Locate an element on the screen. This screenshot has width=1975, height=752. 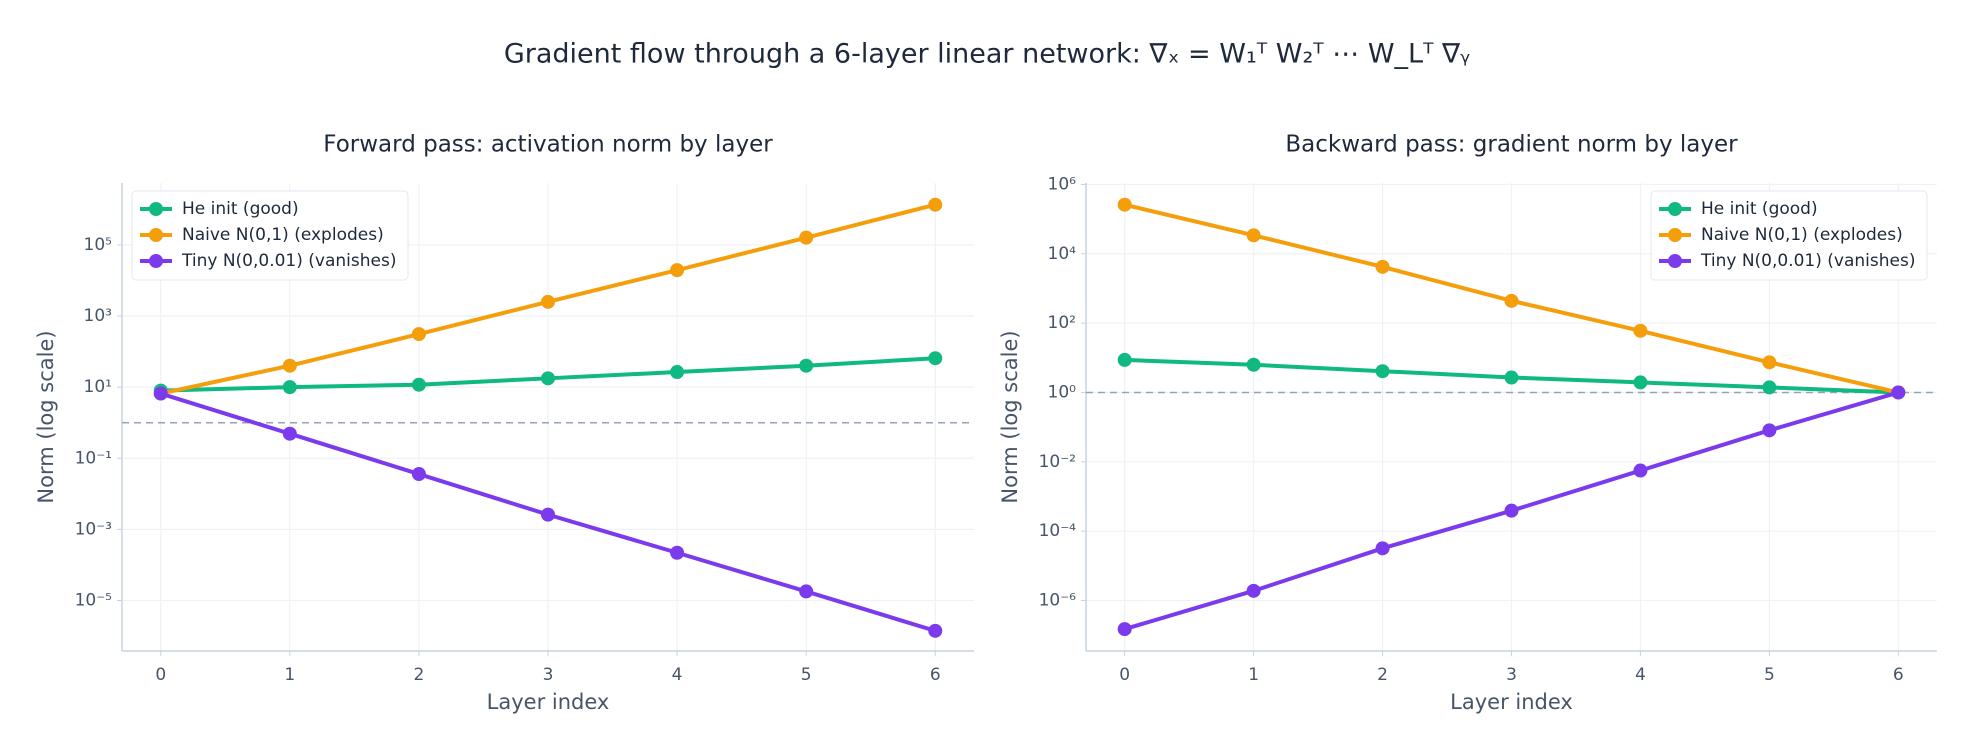
y-tick-label: 10¹ is located at coordinates (98, 387).